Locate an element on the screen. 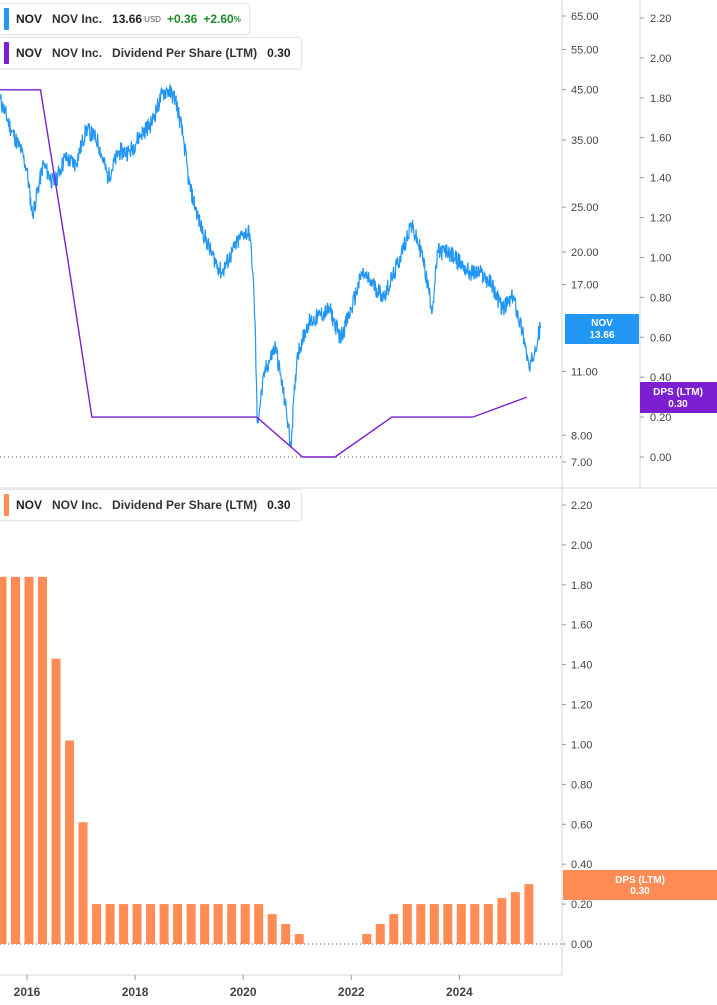 This screenshot has width=717, height=1005. dividend-tick-label: 0.60 is located at coordinates (660, 338).